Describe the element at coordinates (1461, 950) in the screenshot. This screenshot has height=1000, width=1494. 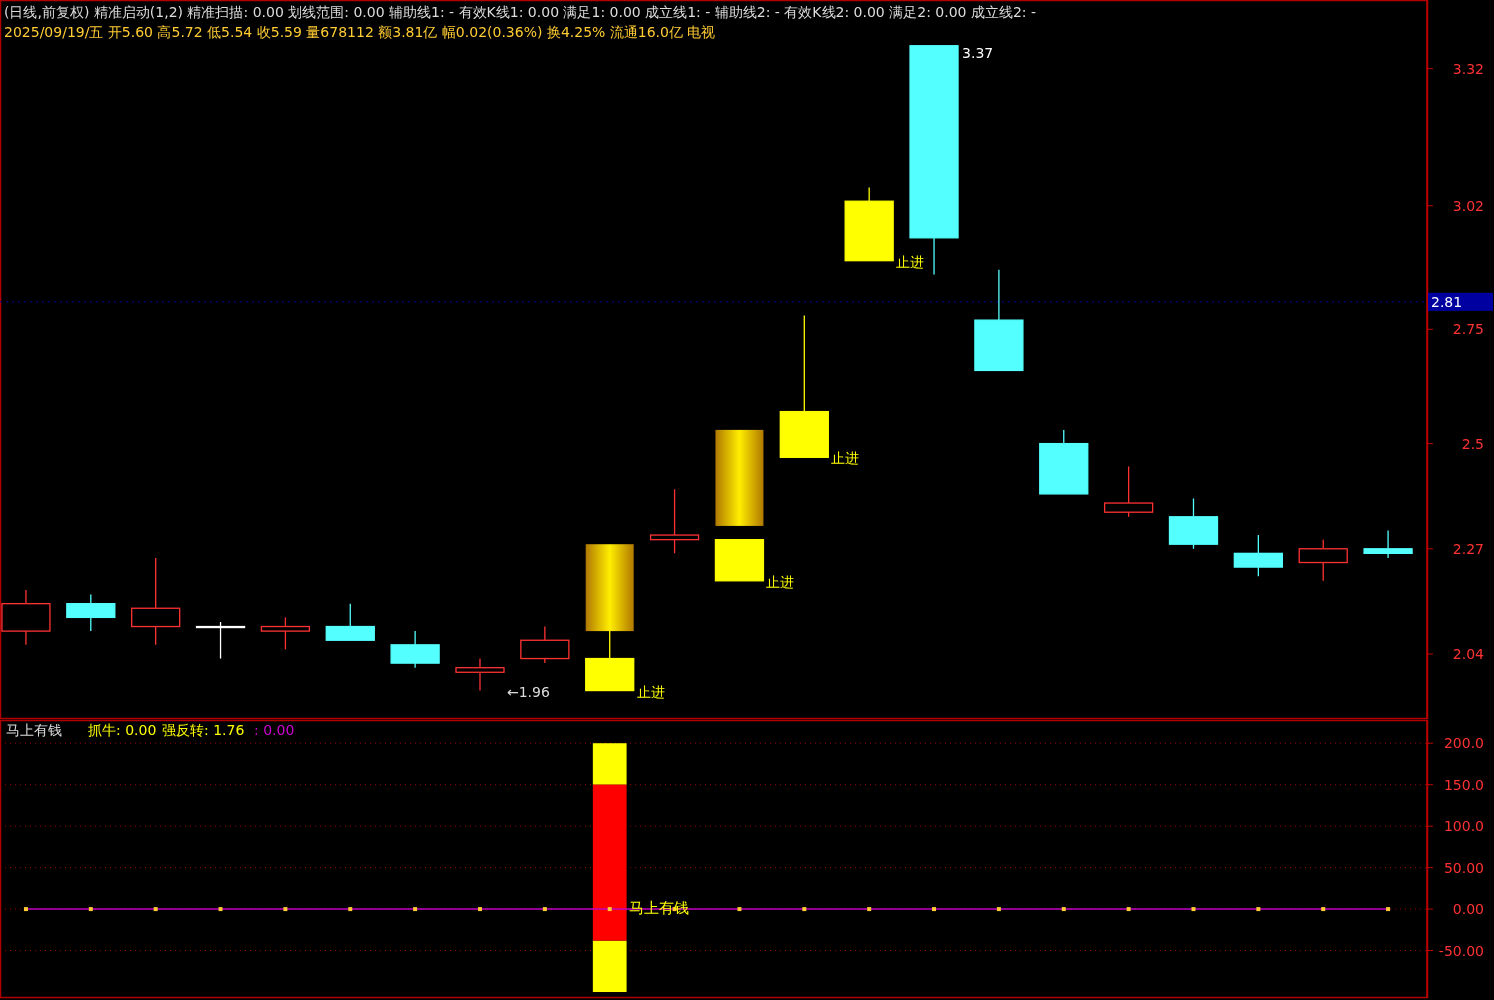
I see `y-tick-label: -50.00` at that location.